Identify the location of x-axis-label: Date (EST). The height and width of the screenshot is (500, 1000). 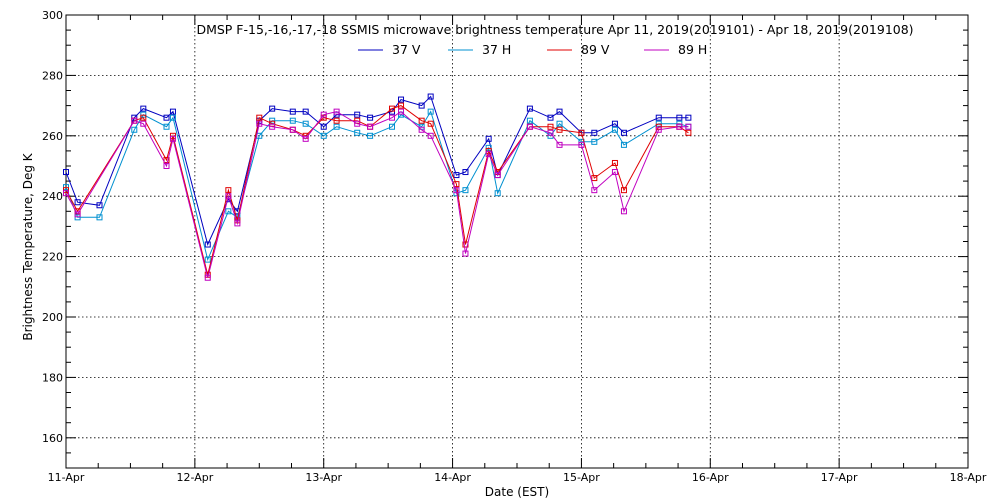
(517, 492).